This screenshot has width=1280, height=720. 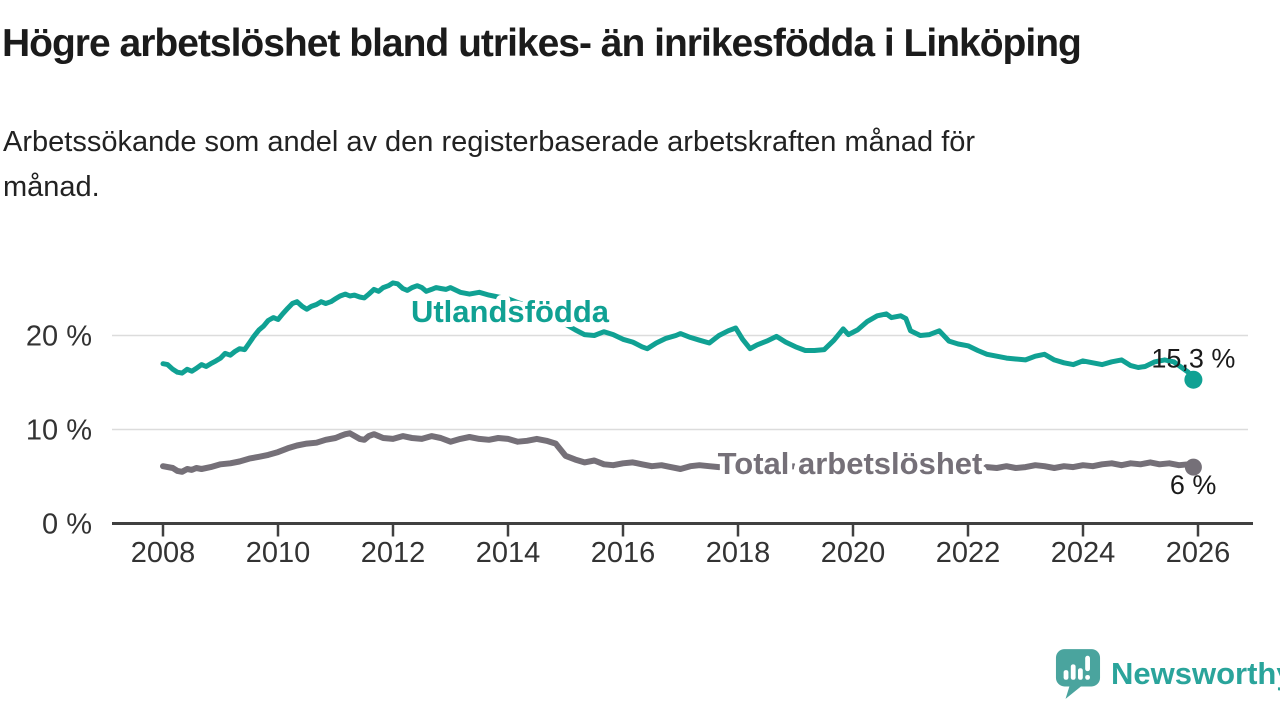 I want to click on y-tick-label: 0 %, so click(x=67, y=525).